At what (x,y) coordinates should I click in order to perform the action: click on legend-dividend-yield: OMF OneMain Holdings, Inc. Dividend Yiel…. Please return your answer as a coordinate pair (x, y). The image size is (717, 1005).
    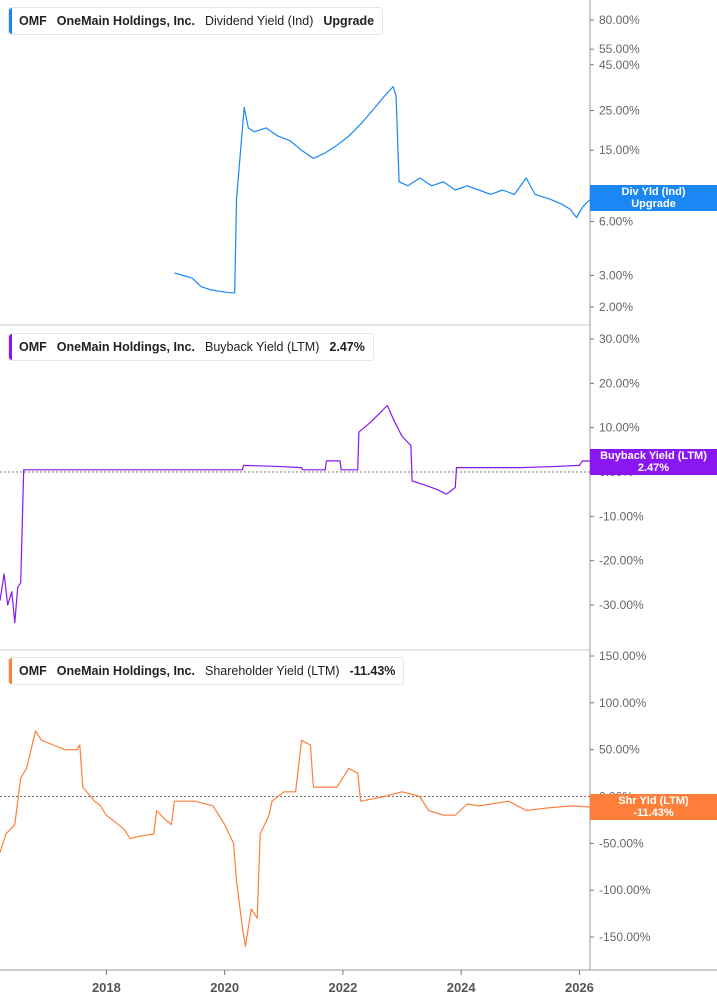
    Looking at the image, I should click on (196, 21).